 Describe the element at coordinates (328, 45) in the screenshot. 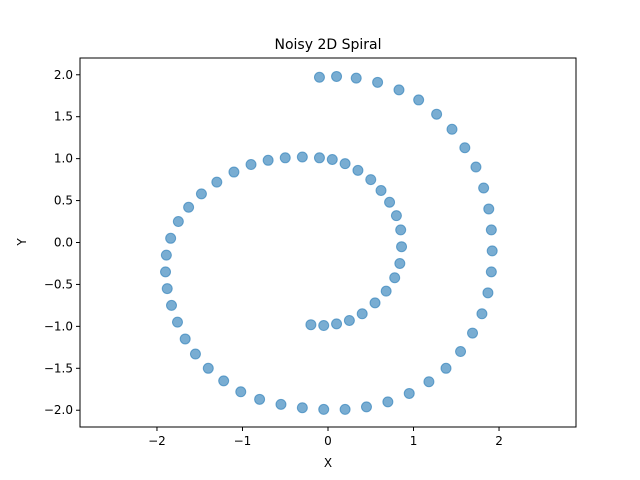

I see `chart-title: Noisy 2D Spiral` at that location.